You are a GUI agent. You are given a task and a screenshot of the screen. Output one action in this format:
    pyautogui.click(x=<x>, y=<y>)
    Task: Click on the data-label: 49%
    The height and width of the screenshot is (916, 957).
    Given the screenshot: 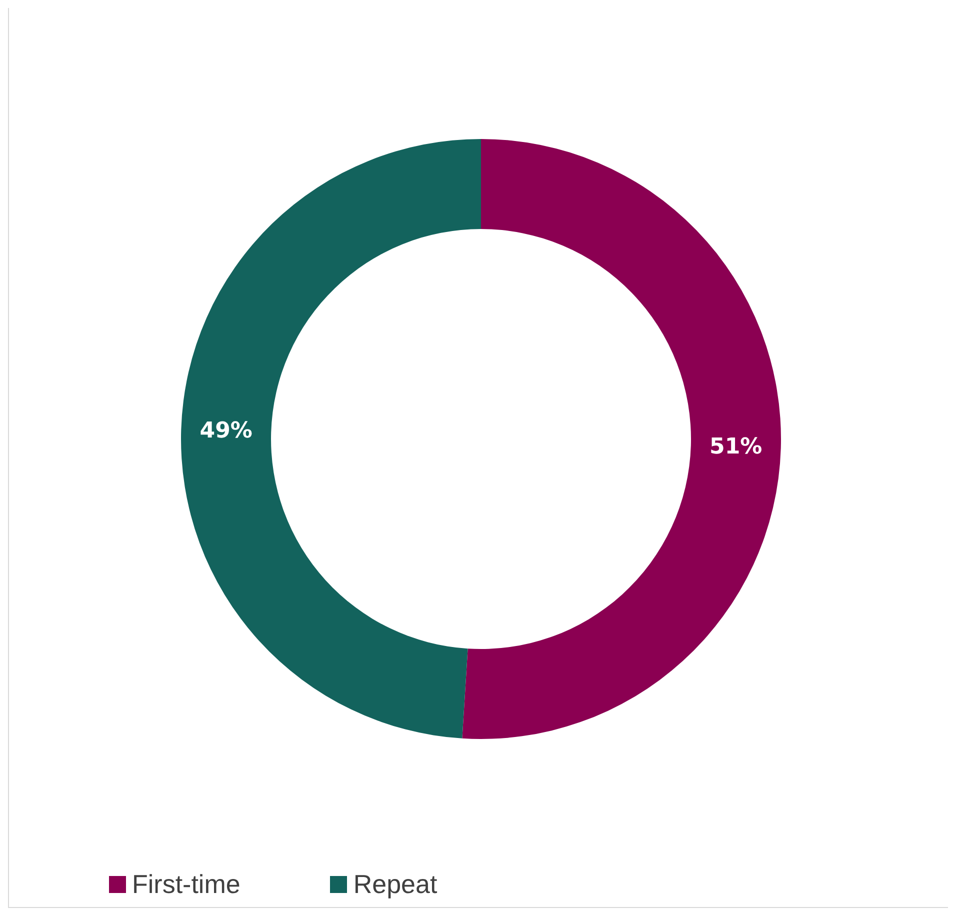 What is the action you would take?
    pyautogui.click(x=226, y=431)
    